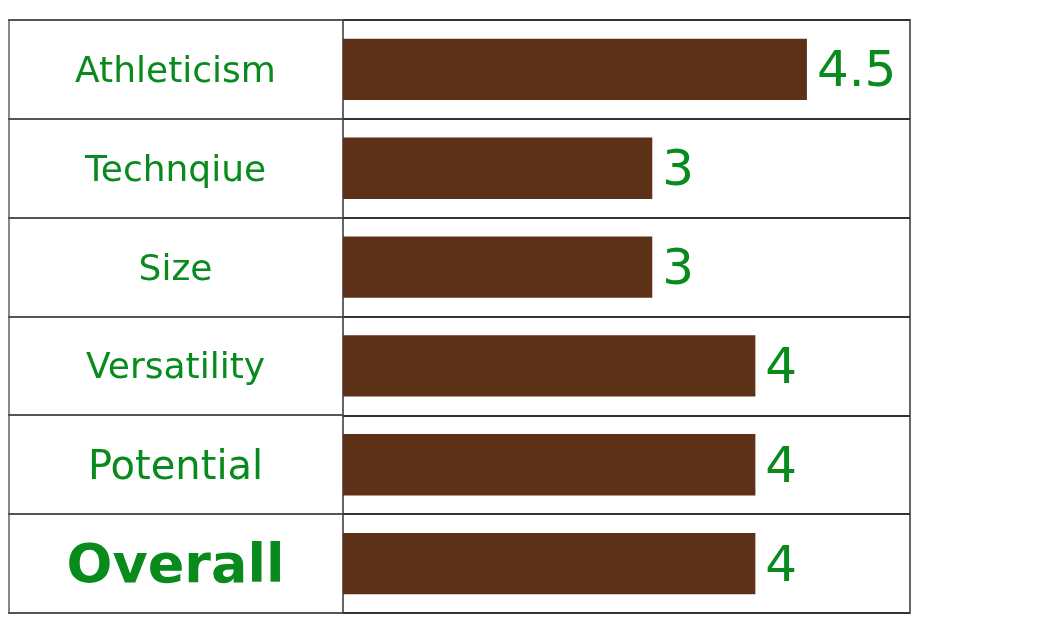 This screenshot has width=1045, height=642. What do you see at coordinates (175, 267) in the screenshot?
I see `y-tick-label: Size` at bounding box center [175, 267].